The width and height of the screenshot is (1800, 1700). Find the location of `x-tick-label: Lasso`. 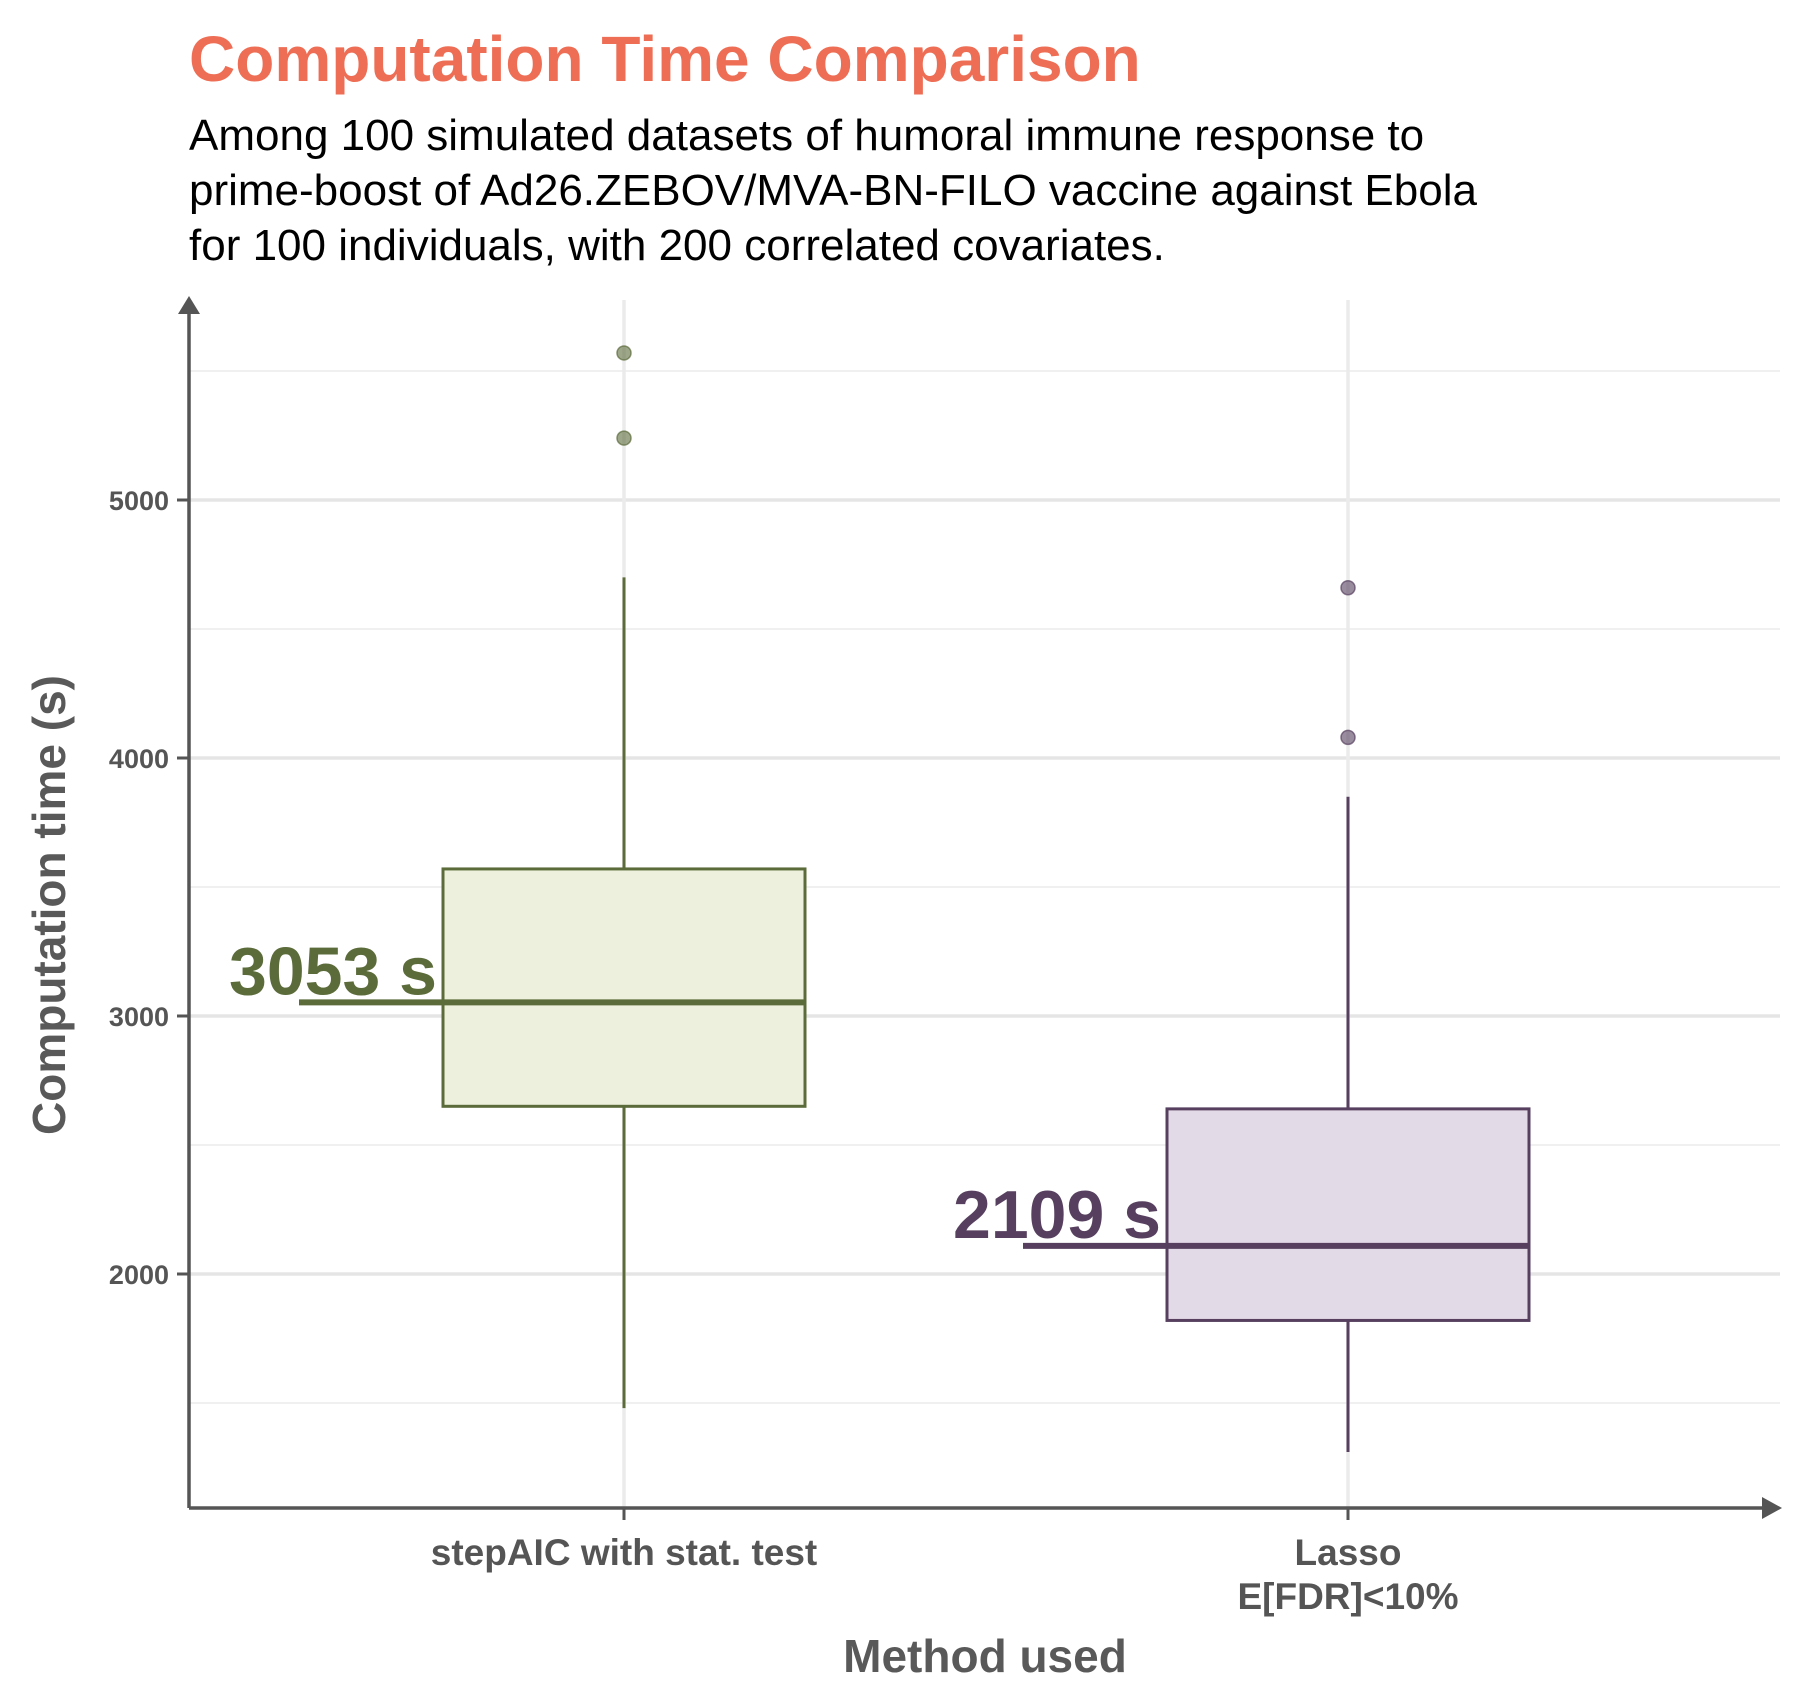

x-tick-label: Lasso is located at coordinates (1348, 1552).